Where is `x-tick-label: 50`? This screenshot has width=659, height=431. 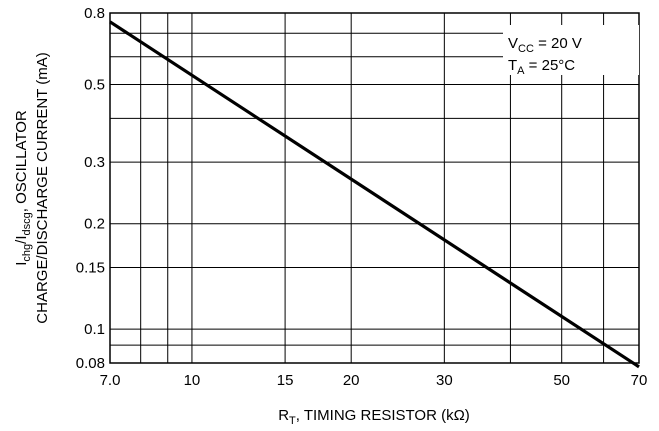
x-tick-label: 50 is located at coordinates (561, 380).